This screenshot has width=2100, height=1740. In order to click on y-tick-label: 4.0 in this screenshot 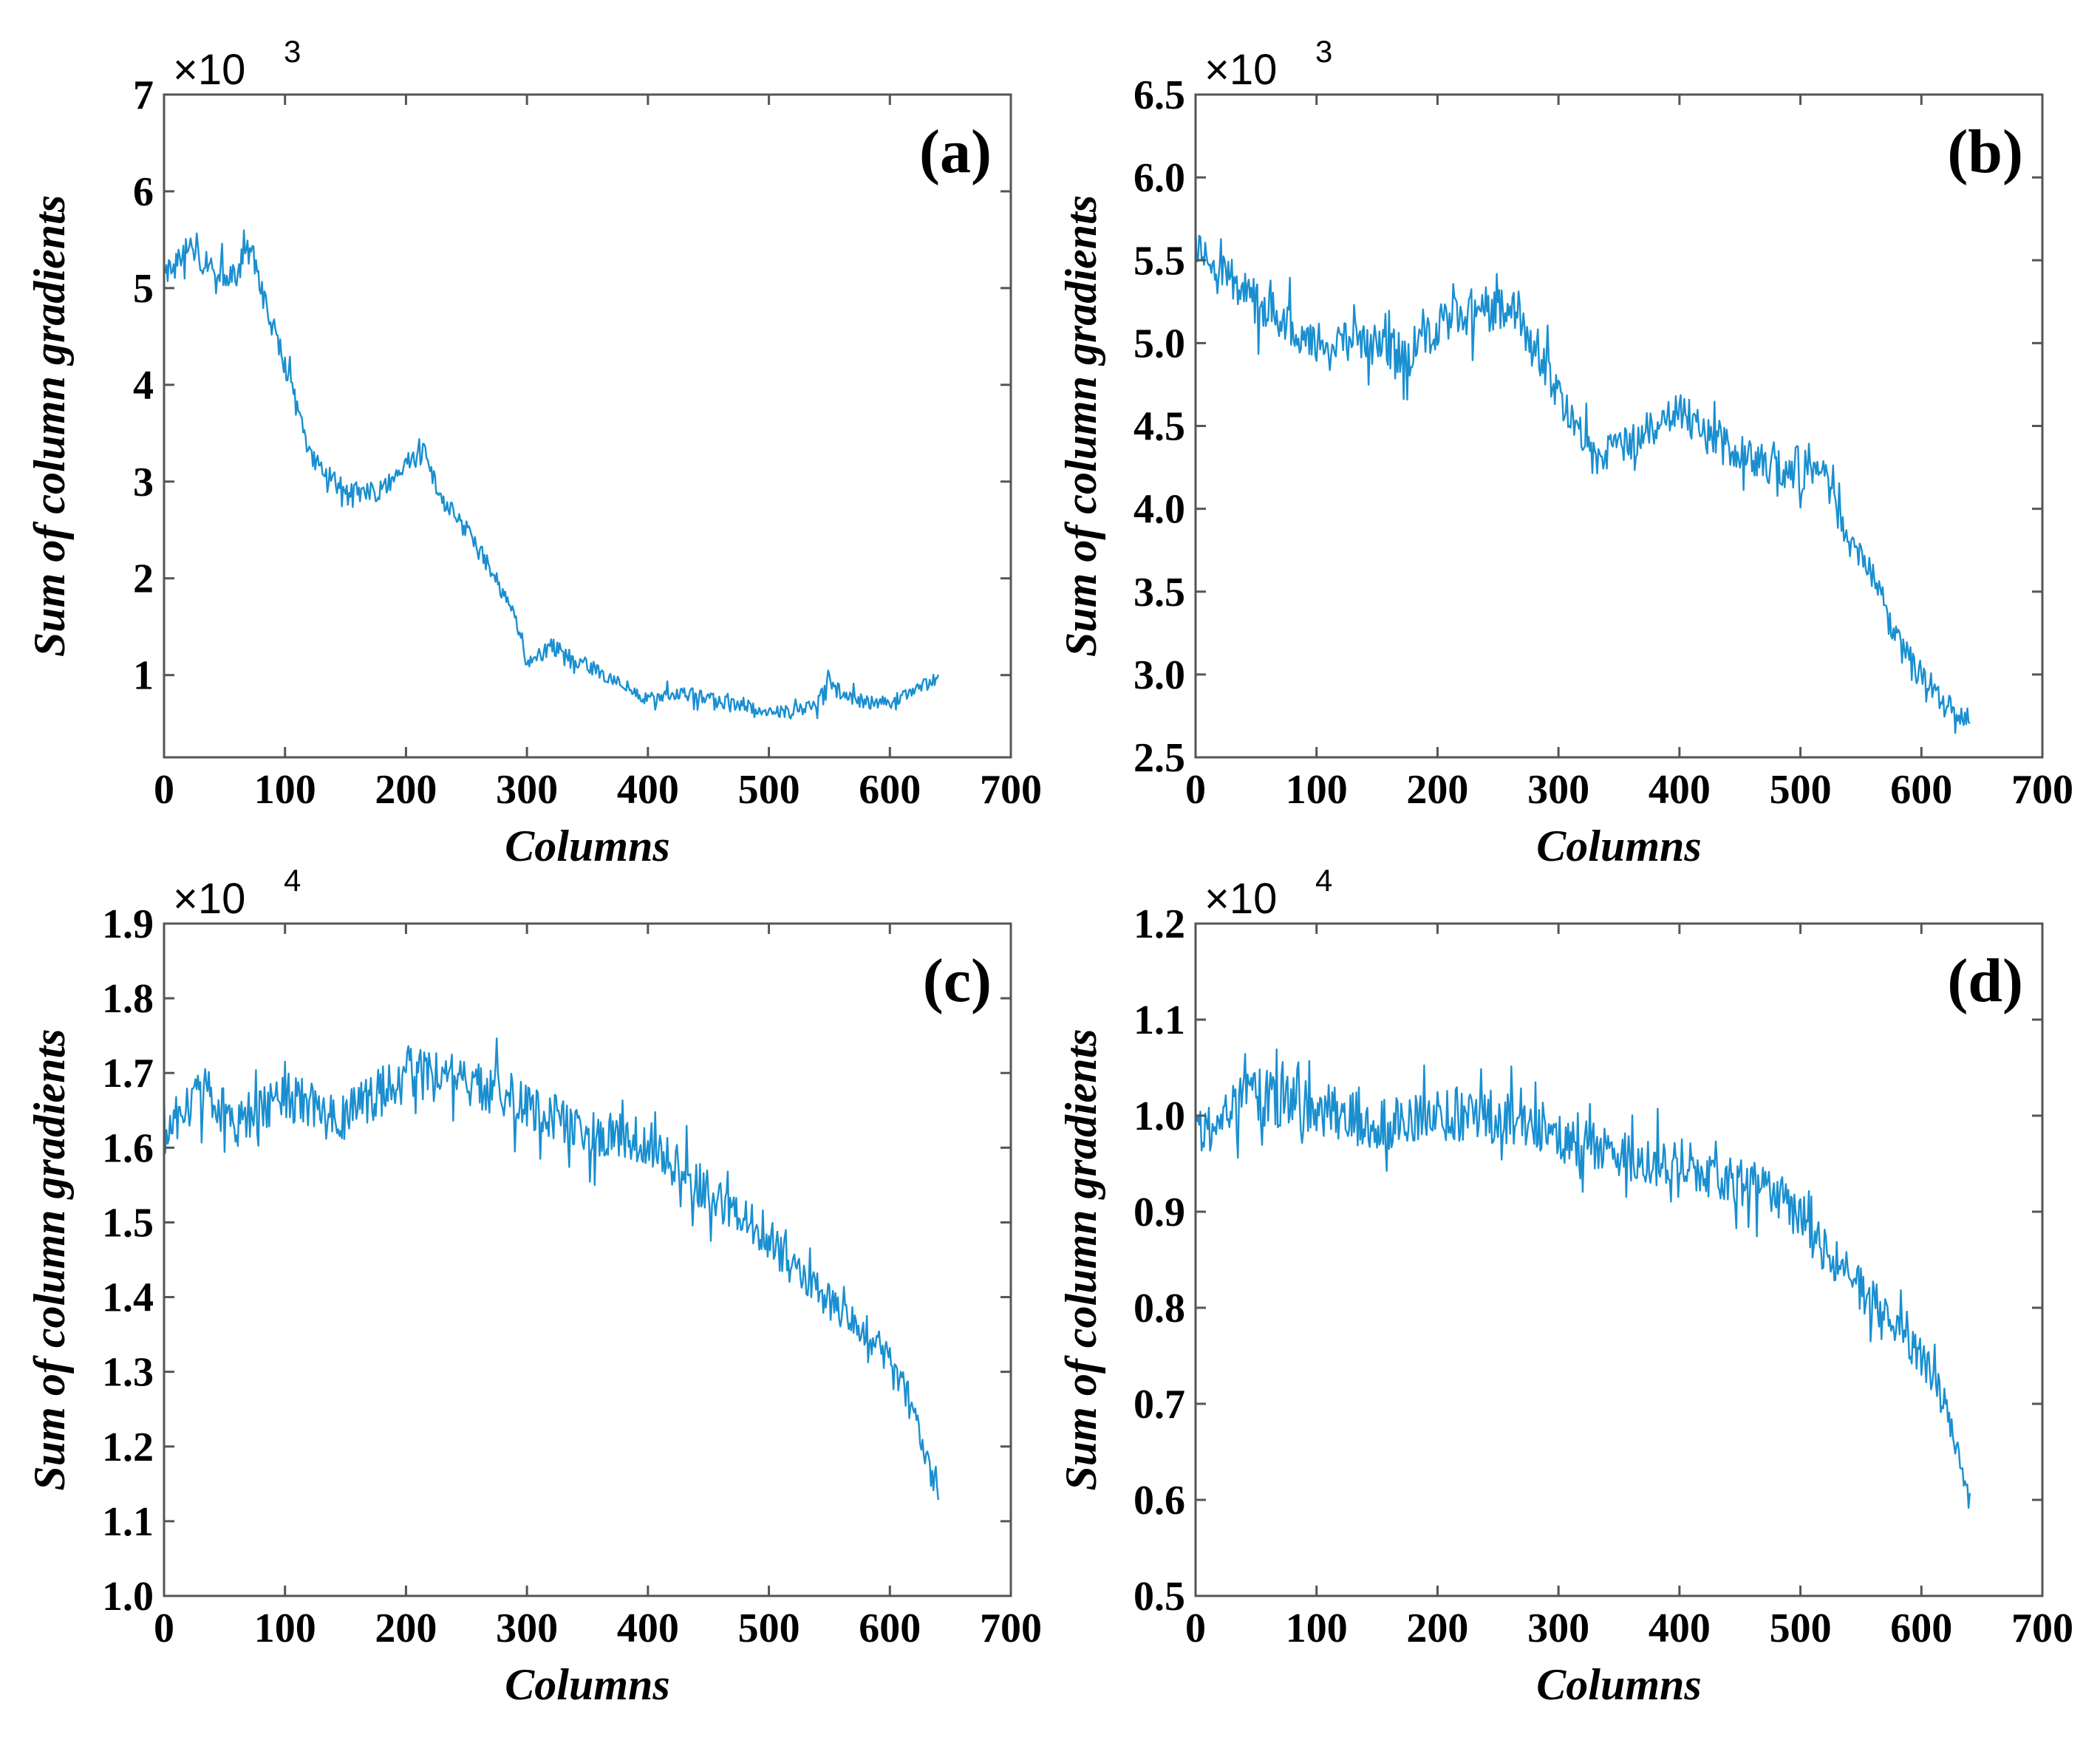, I will do `click(1159, 510)`.